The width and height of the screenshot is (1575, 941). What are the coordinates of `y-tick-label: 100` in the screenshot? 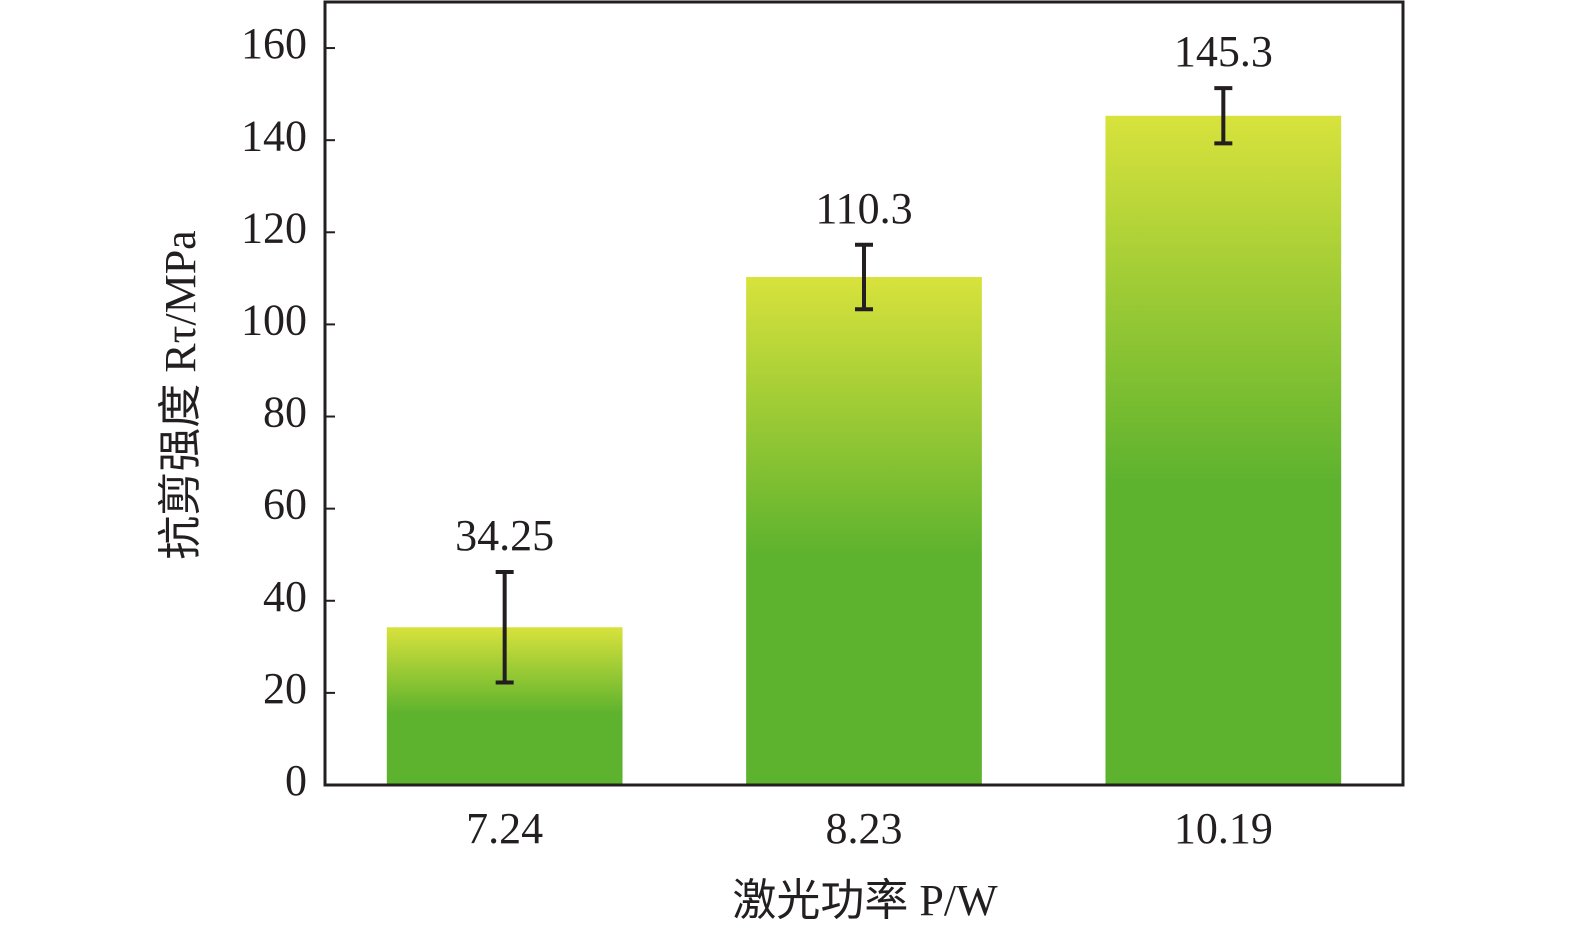 It's located at (274, 320).